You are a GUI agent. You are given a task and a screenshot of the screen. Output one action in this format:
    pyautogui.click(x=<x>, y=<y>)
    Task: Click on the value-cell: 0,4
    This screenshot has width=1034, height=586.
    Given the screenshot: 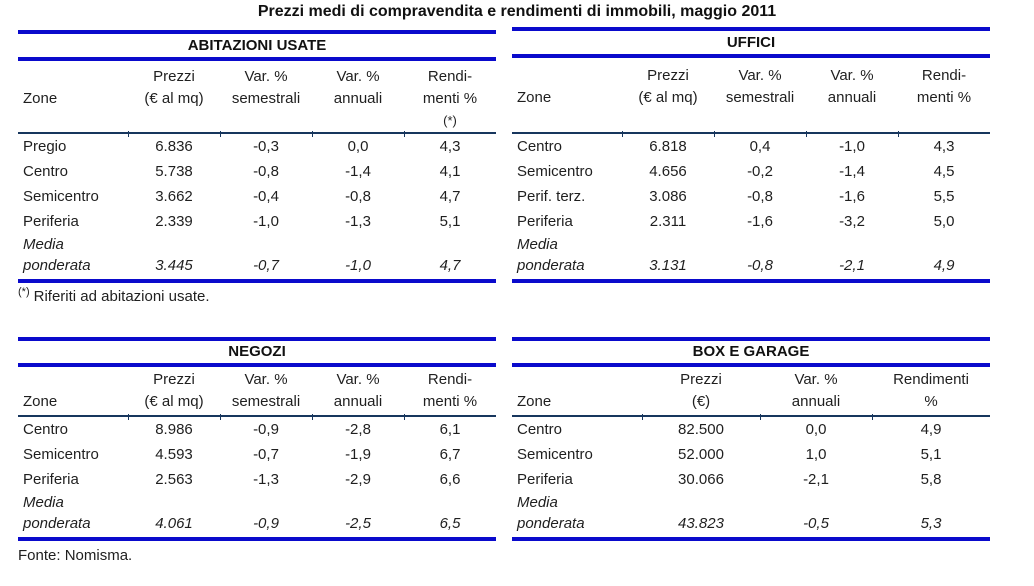 What is the action you would take?
    pyautogui.click(x=760, y=146)
    